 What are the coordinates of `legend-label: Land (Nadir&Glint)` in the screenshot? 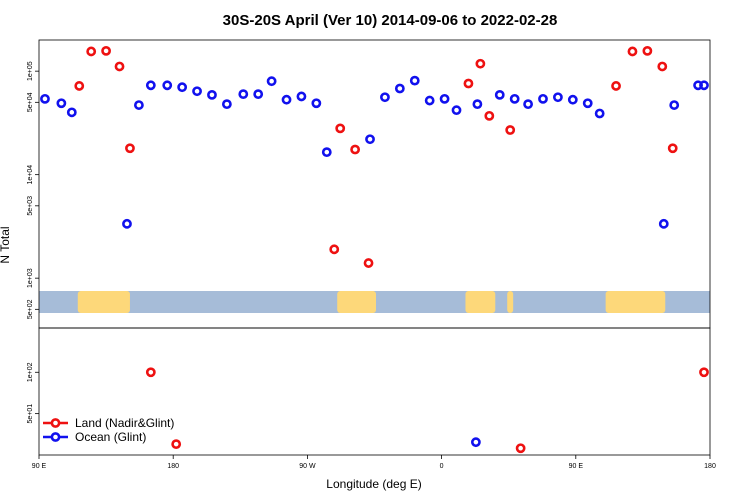 It's located at (124, 423).